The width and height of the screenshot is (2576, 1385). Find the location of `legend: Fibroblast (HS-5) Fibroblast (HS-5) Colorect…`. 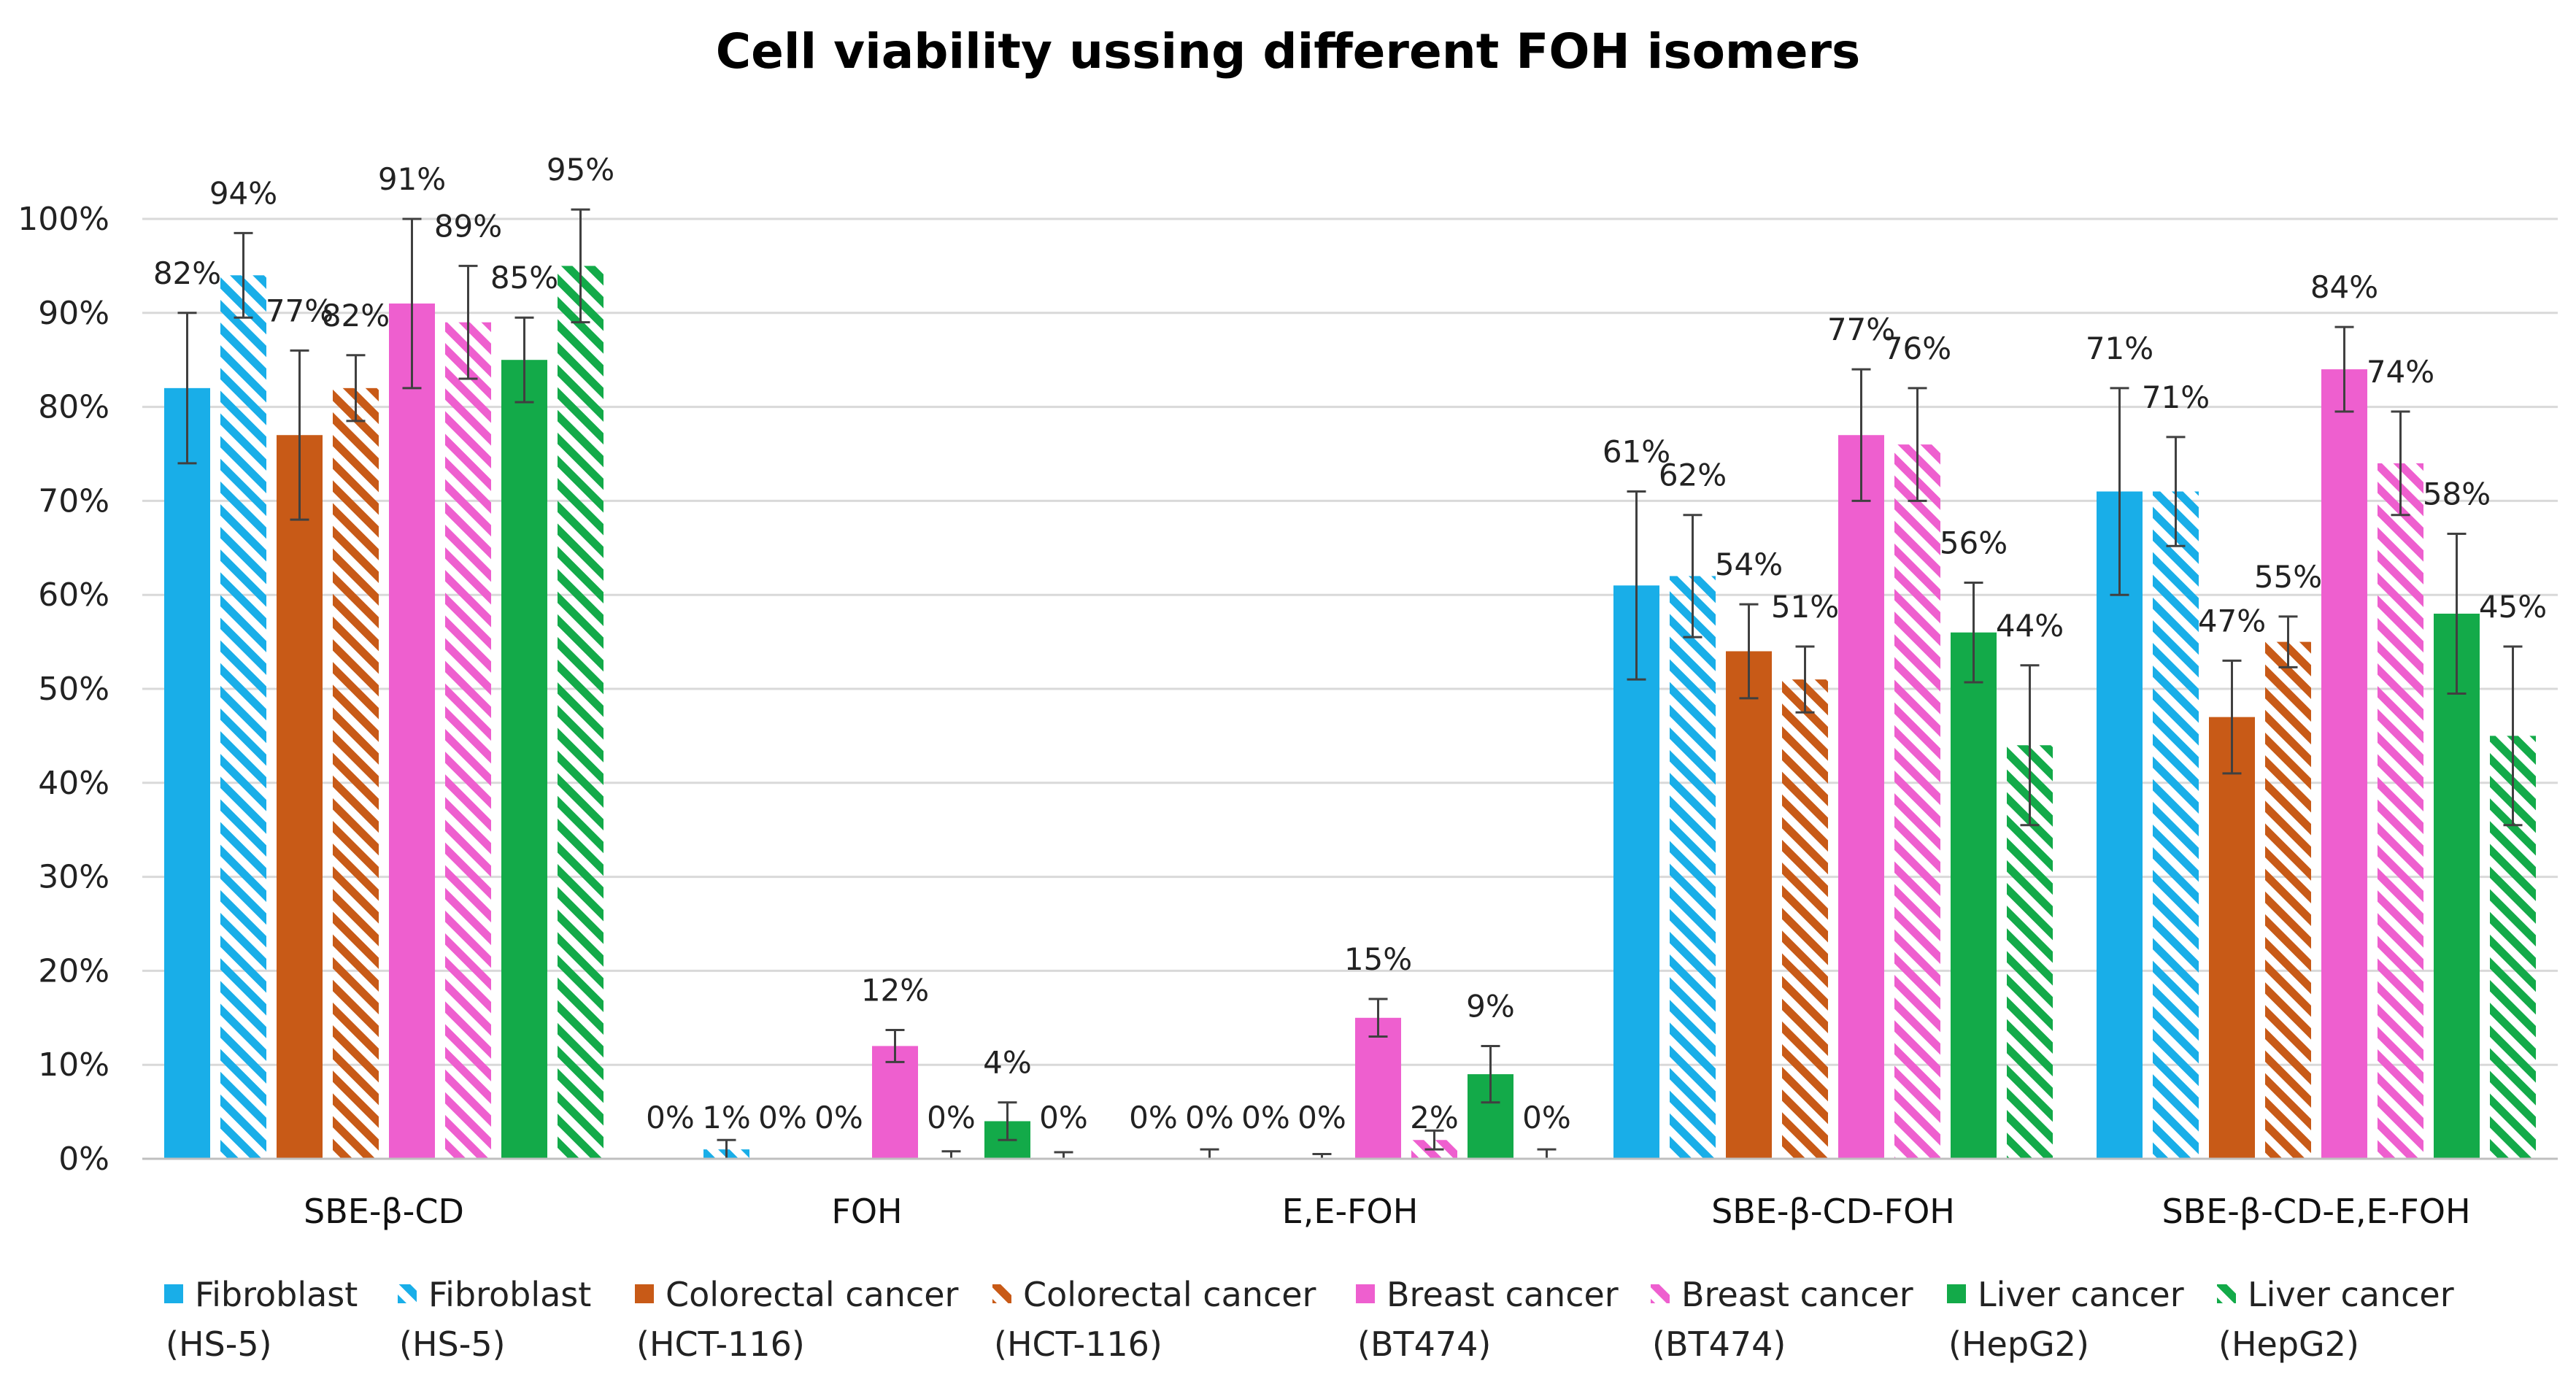

legend: Fibroblast (HS-5) Fibroblast (HS-5) Colorect… is located at coordinates (1309, 1319).